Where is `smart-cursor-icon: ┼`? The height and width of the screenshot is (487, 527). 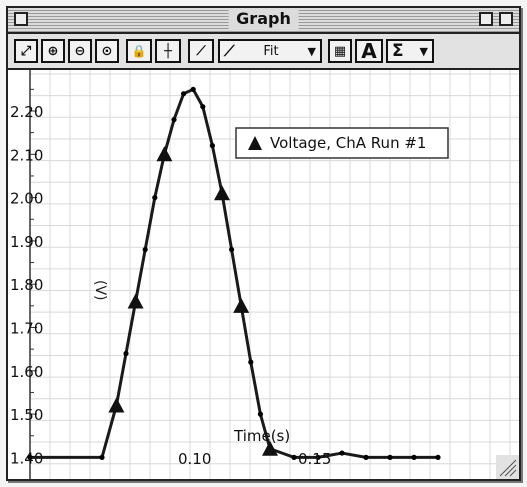
smart-cursor-icon: ┼ is located at coordinates (168, 51).